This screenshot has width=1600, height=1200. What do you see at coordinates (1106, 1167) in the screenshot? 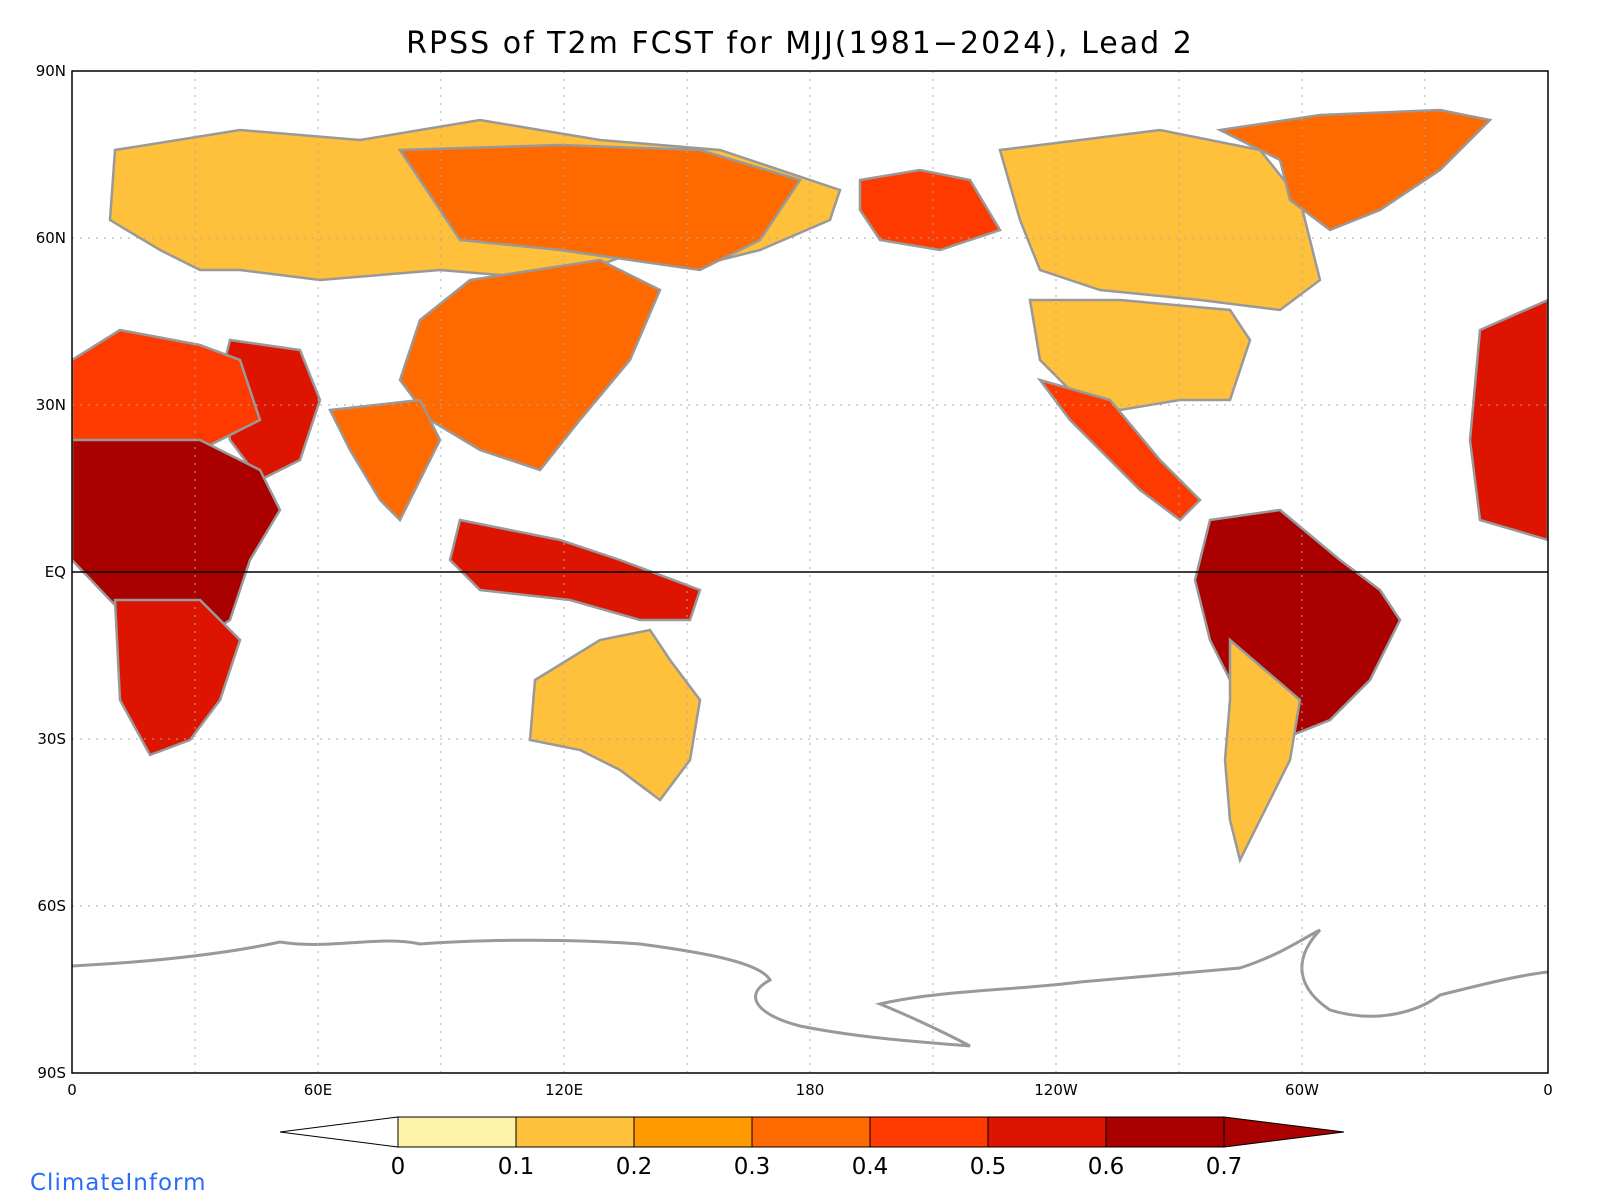
I see `colorbar-tick-label: 0.6` at bounding box center [1106, 1167].